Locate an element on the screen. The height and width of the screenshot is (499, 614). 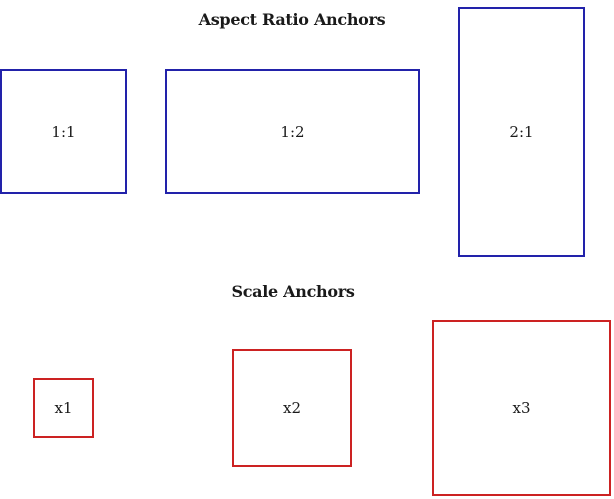
scale-anchor-x3: x3 is located at coordinates (521, 408).